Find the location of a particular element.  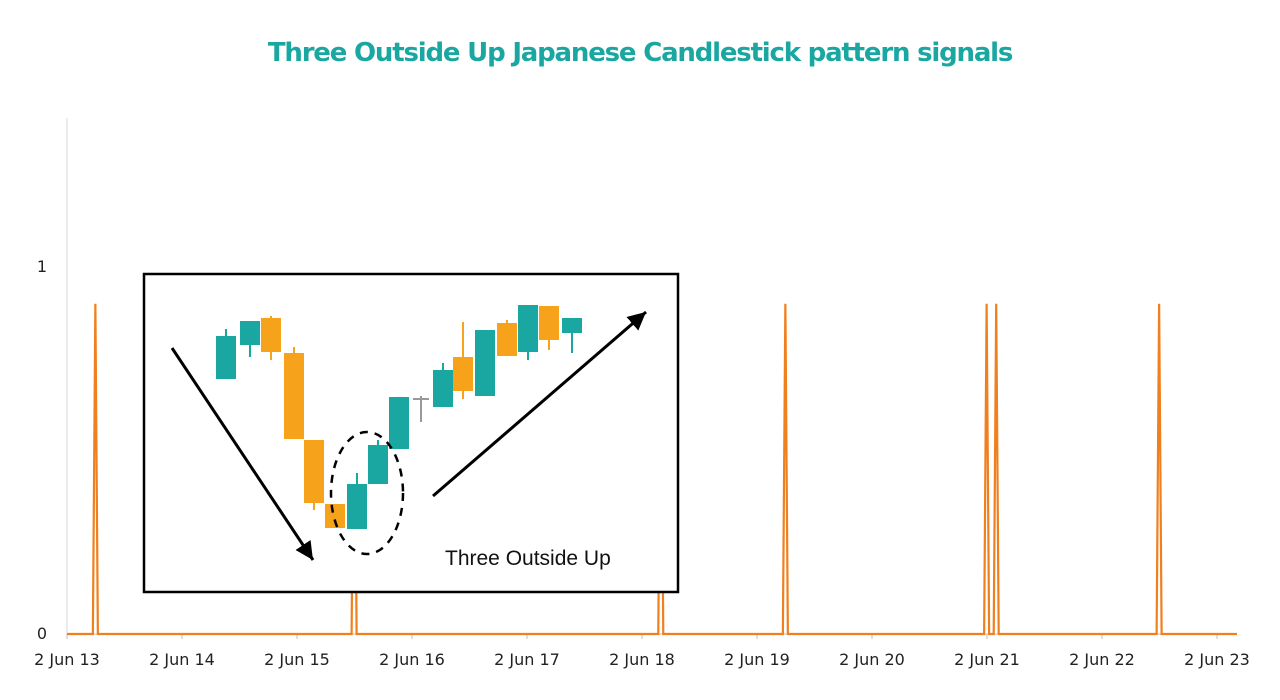

x-tick-label: 2 Jun 18 is located at coordinates (642, 659).